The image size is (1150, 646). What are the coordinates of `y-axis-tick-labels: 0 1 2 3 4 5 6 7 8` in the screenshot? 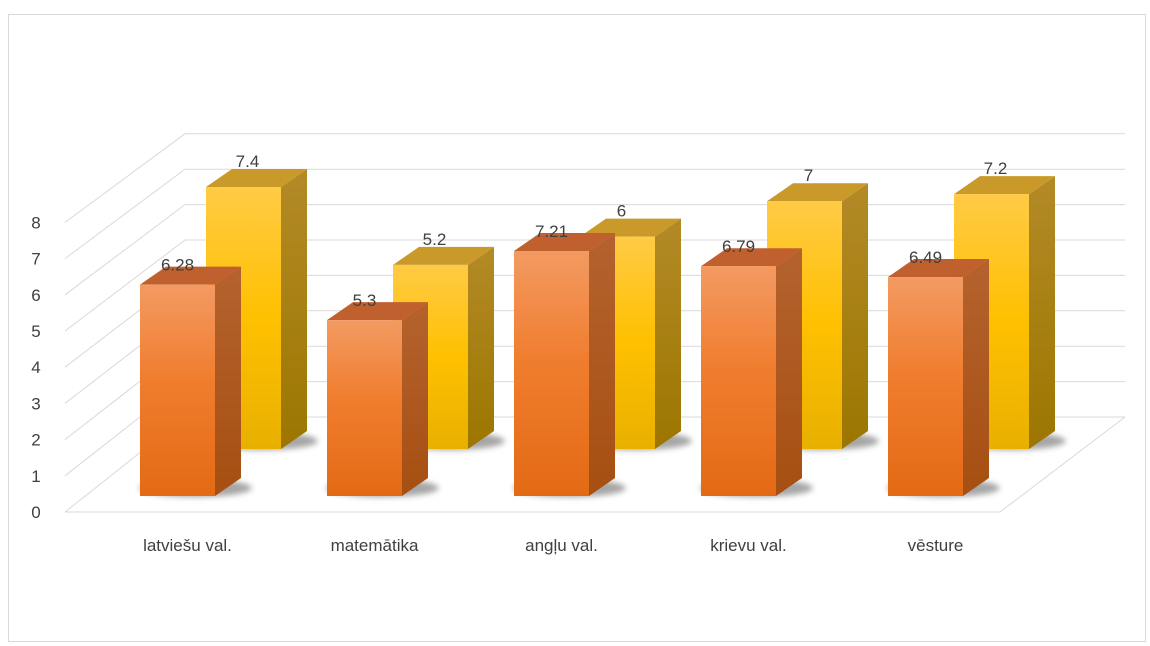 It's located at (35, 367).